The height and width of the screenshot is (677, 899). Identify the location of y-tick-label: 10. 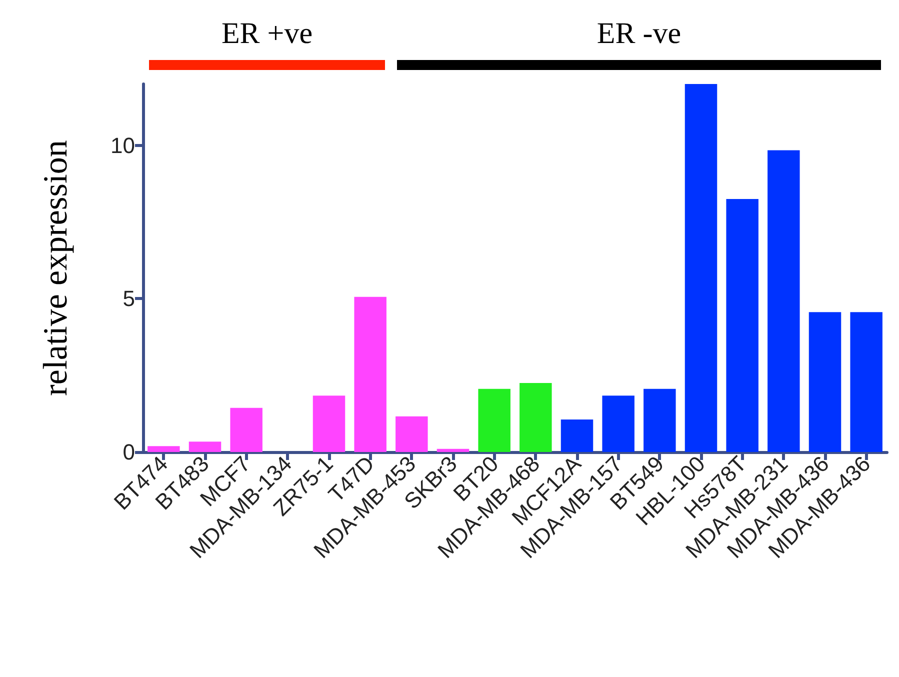
(122, 145).